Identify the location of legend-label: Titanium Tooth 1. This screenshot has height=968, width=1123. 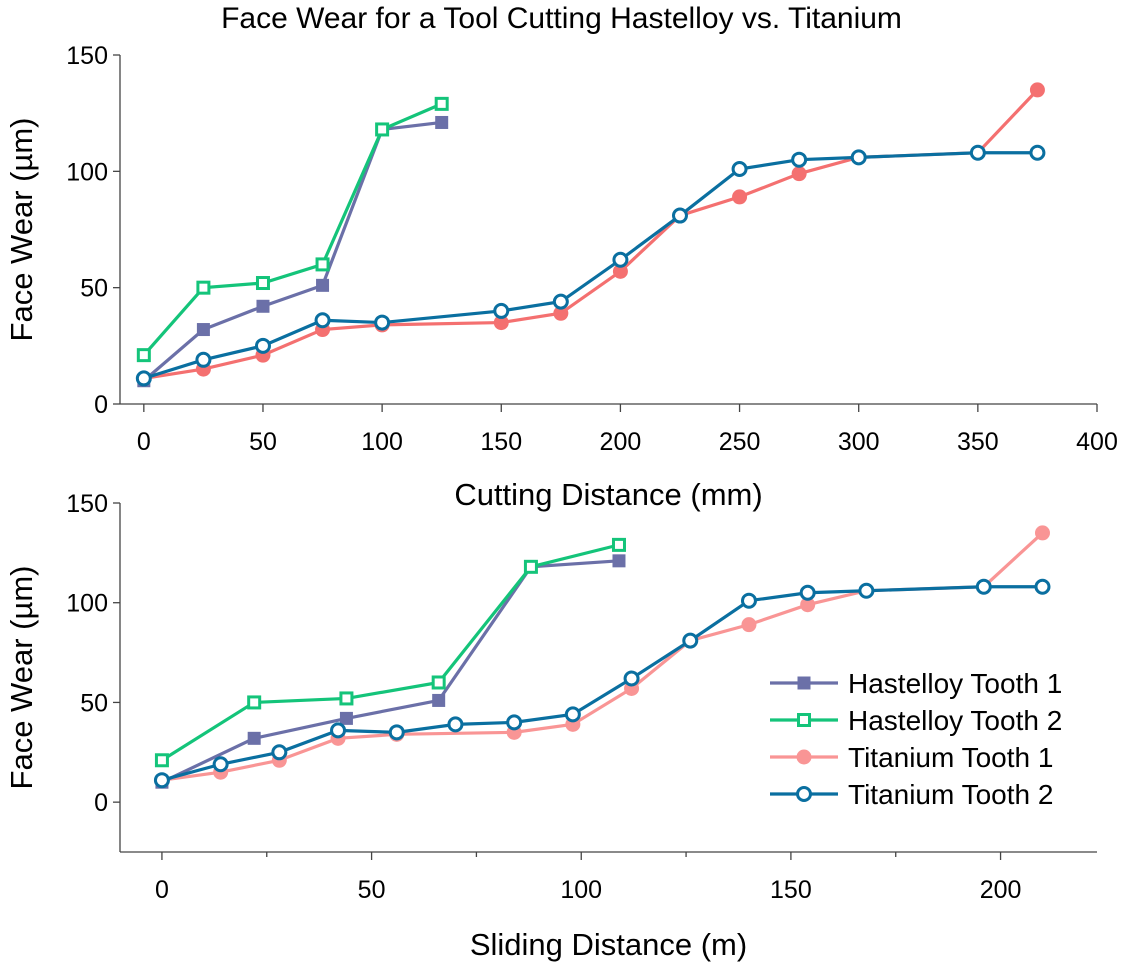
(950, 757).